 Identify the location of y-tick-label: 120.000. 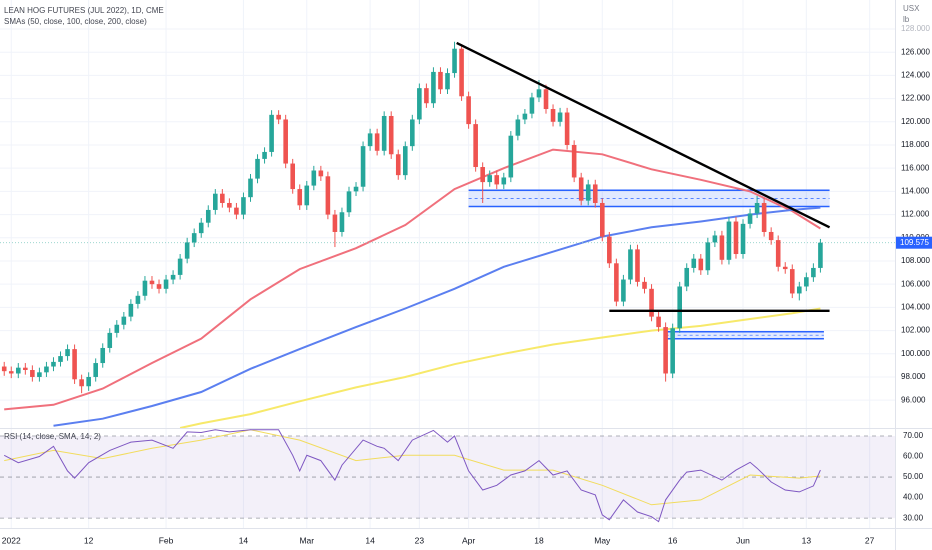
(915, 121).